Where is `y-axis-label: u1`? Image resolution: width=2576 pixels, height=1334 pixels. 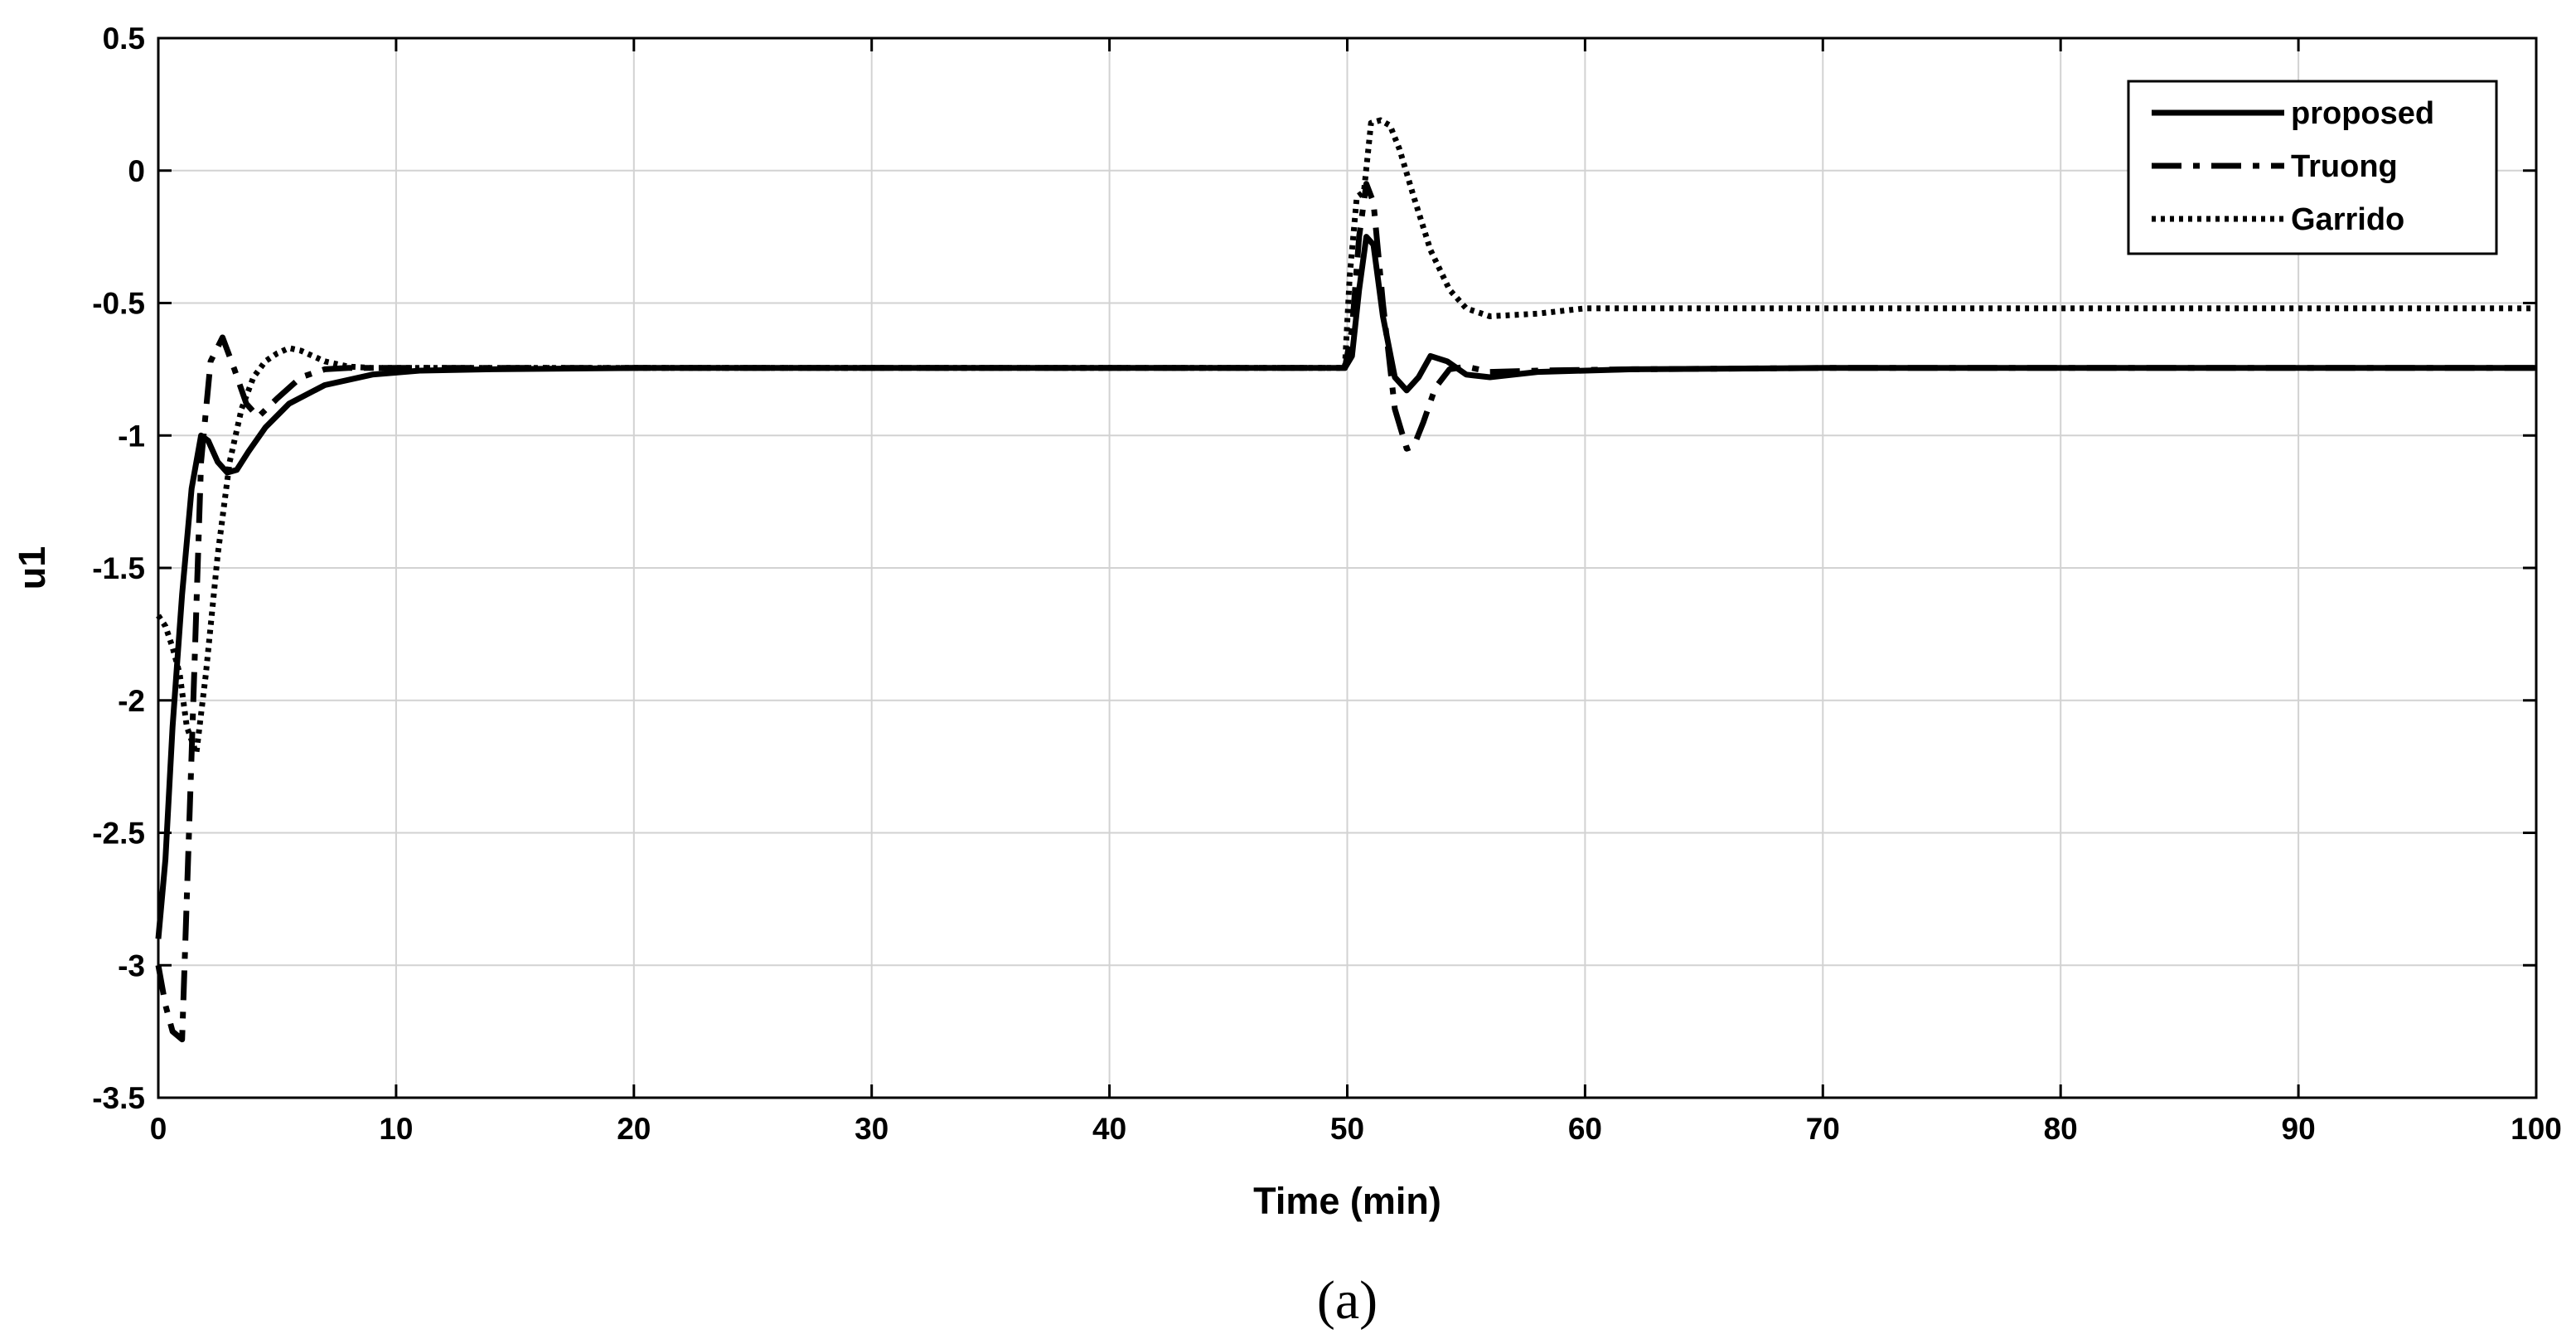
y-axis-label: u1 is located at coordinates (32, 568).